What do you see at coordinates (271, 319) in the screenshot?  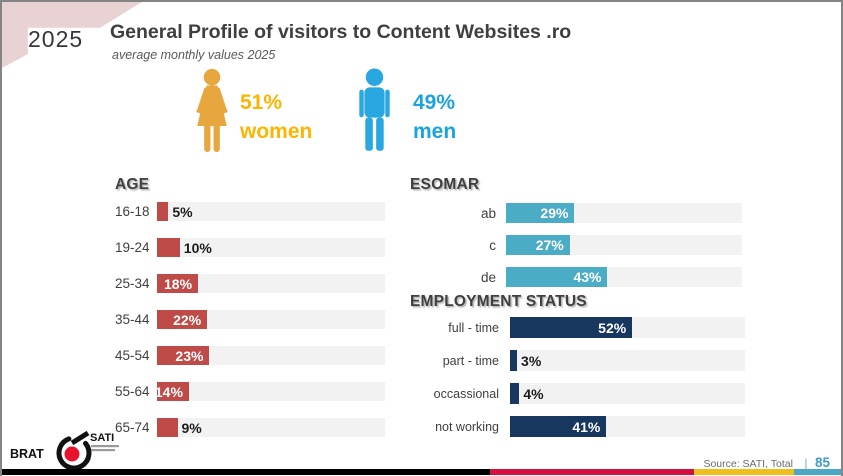 I see `bar-track: 22%` at bounding box center [271, 319].